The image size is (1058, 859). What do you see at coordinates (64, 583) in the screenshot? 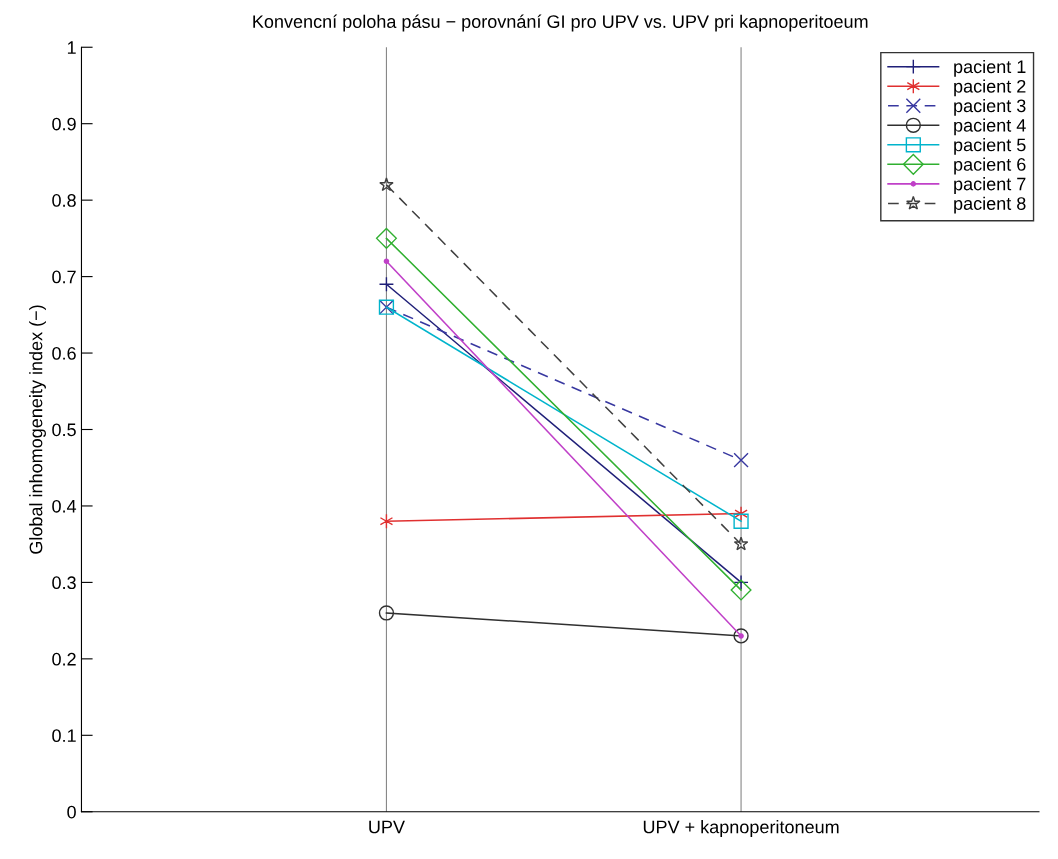
I see `y-tick-label: 0.3` at bounding box center [64, 583].